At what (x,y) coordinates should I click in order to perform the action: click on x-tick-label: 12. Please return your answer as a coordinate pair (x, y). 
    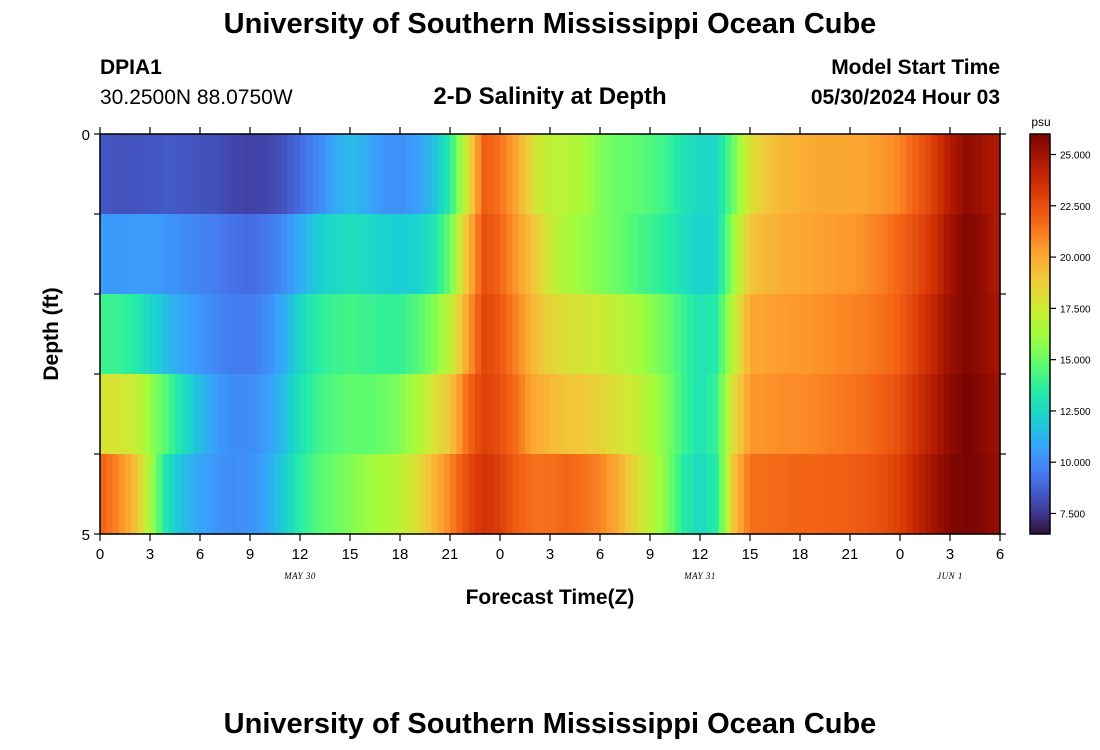
    Looking at the image, I should click on (300, 554).